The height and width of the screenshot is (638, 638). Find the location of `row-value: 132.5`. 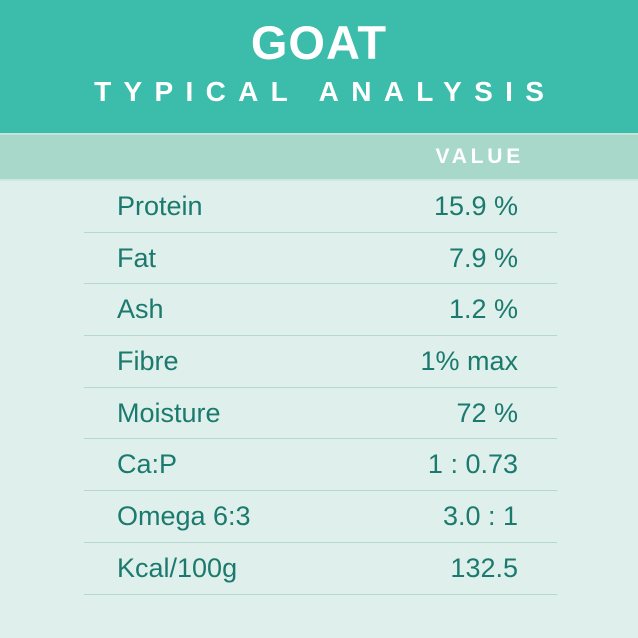

row-value: 132.5 is located at coordinates (484, 567).